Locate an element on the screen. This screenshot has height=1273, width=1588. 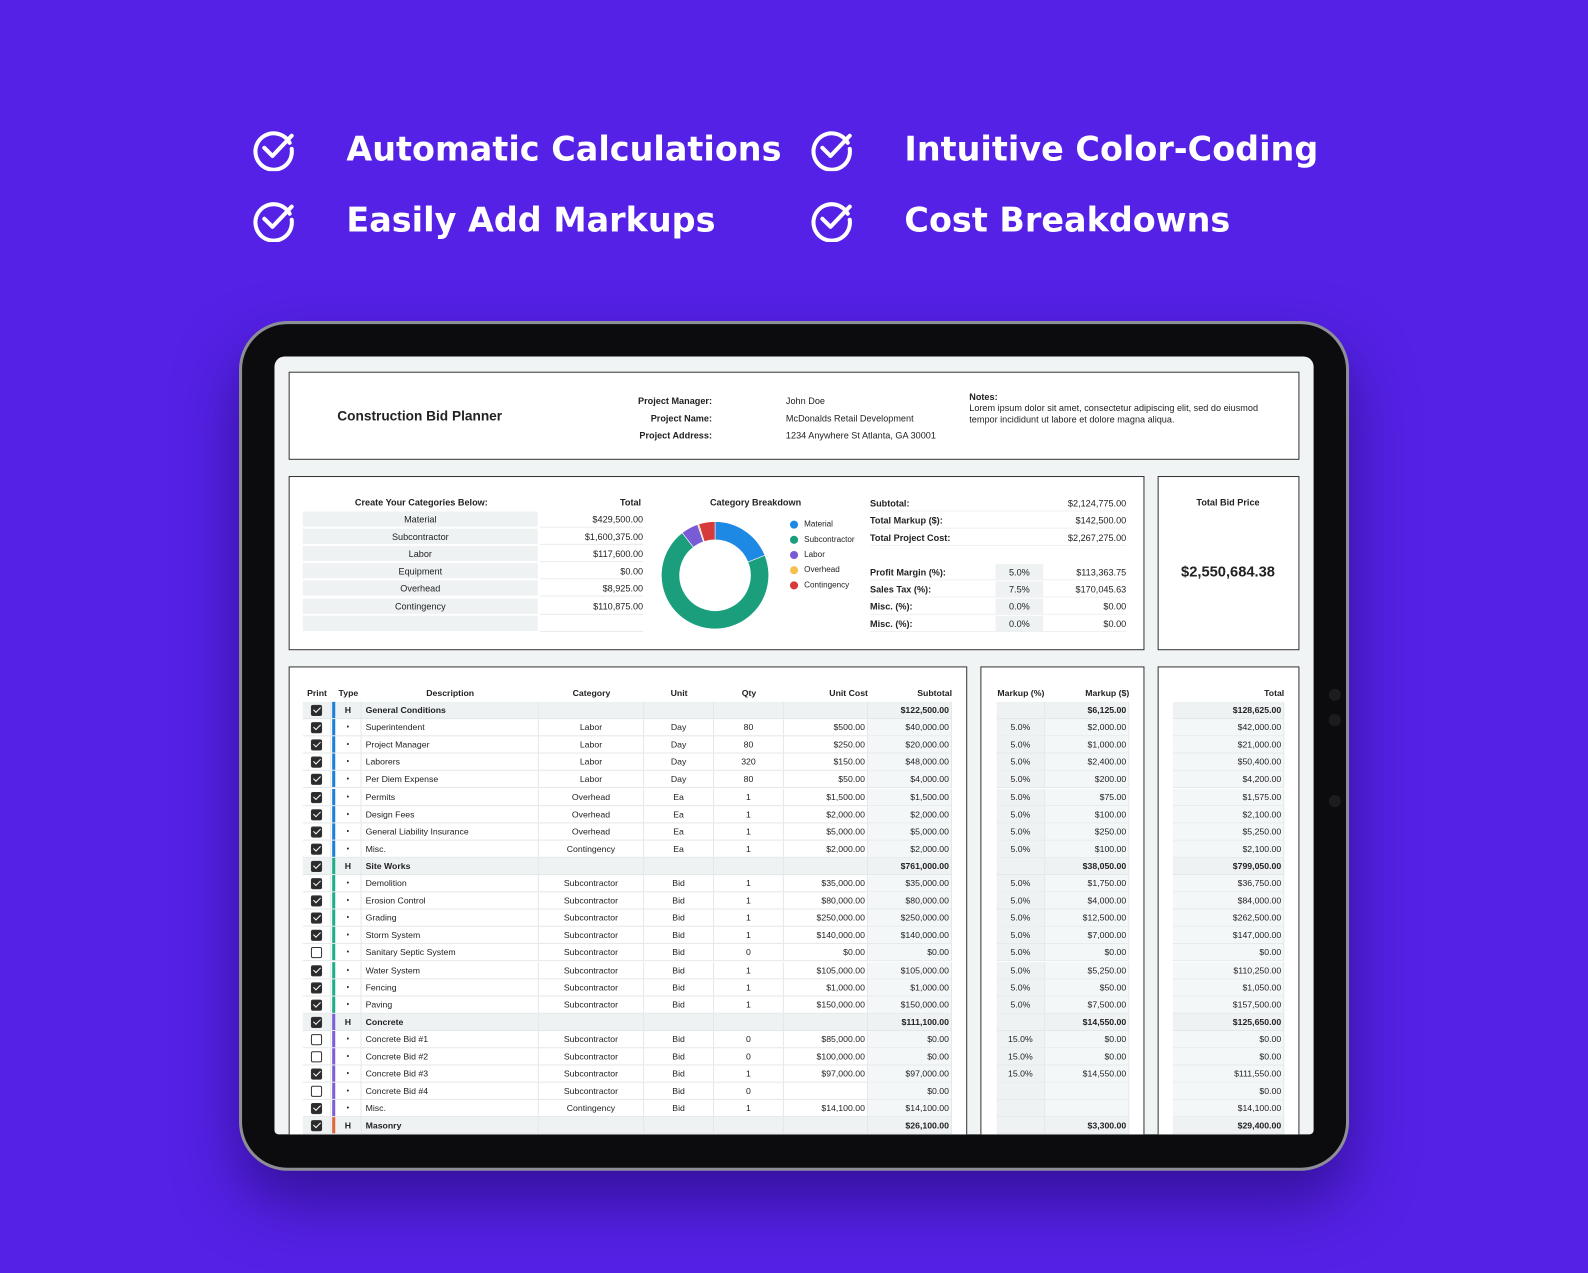
description-cell: Grading is located at coordinates (450, 917).